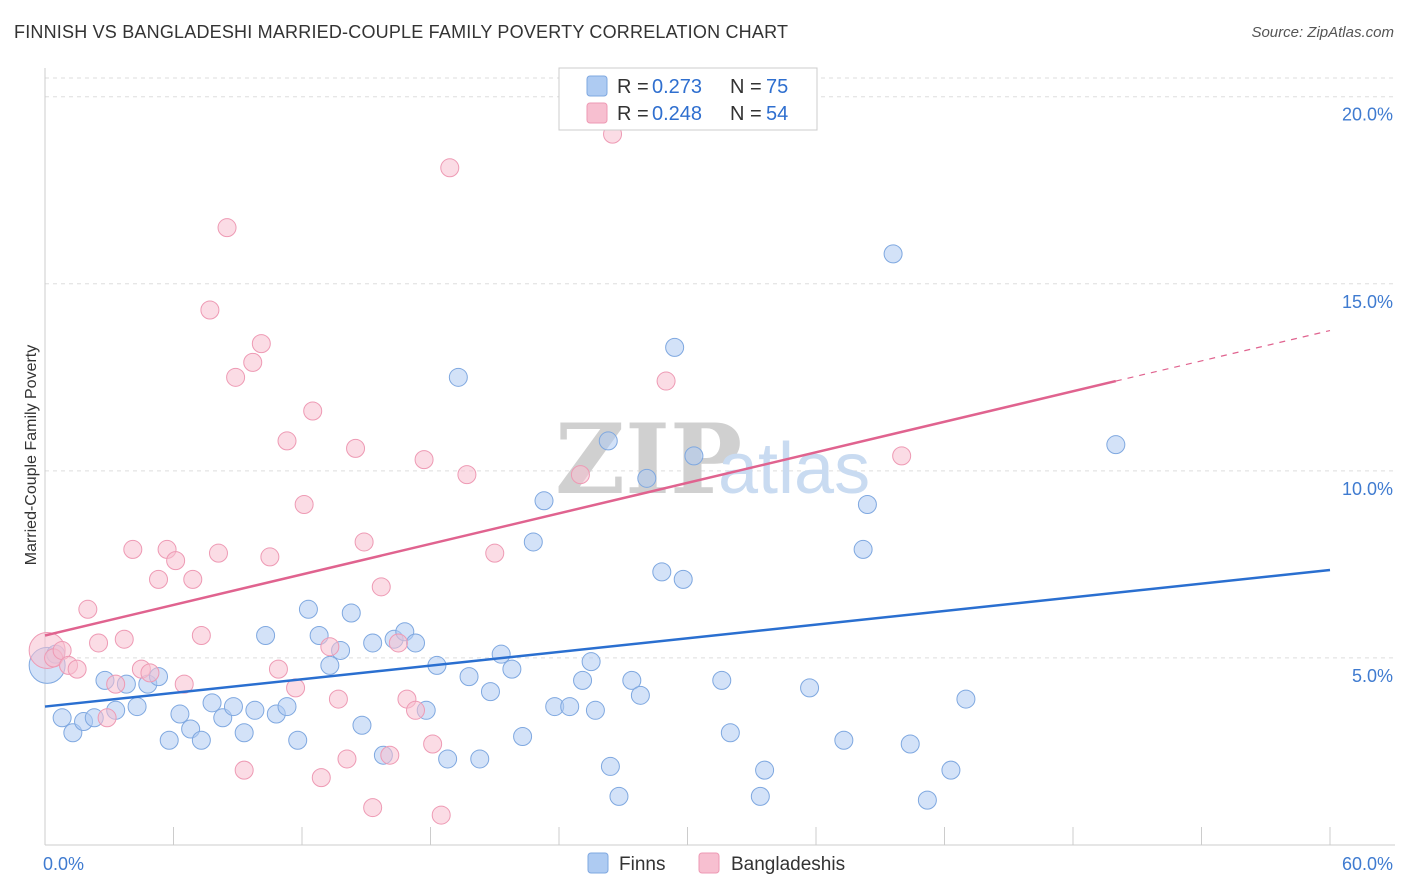  Describe the element at coordinates (63, 864) in the screenshot. I see `x-tick-min: 0.0%` at that location.